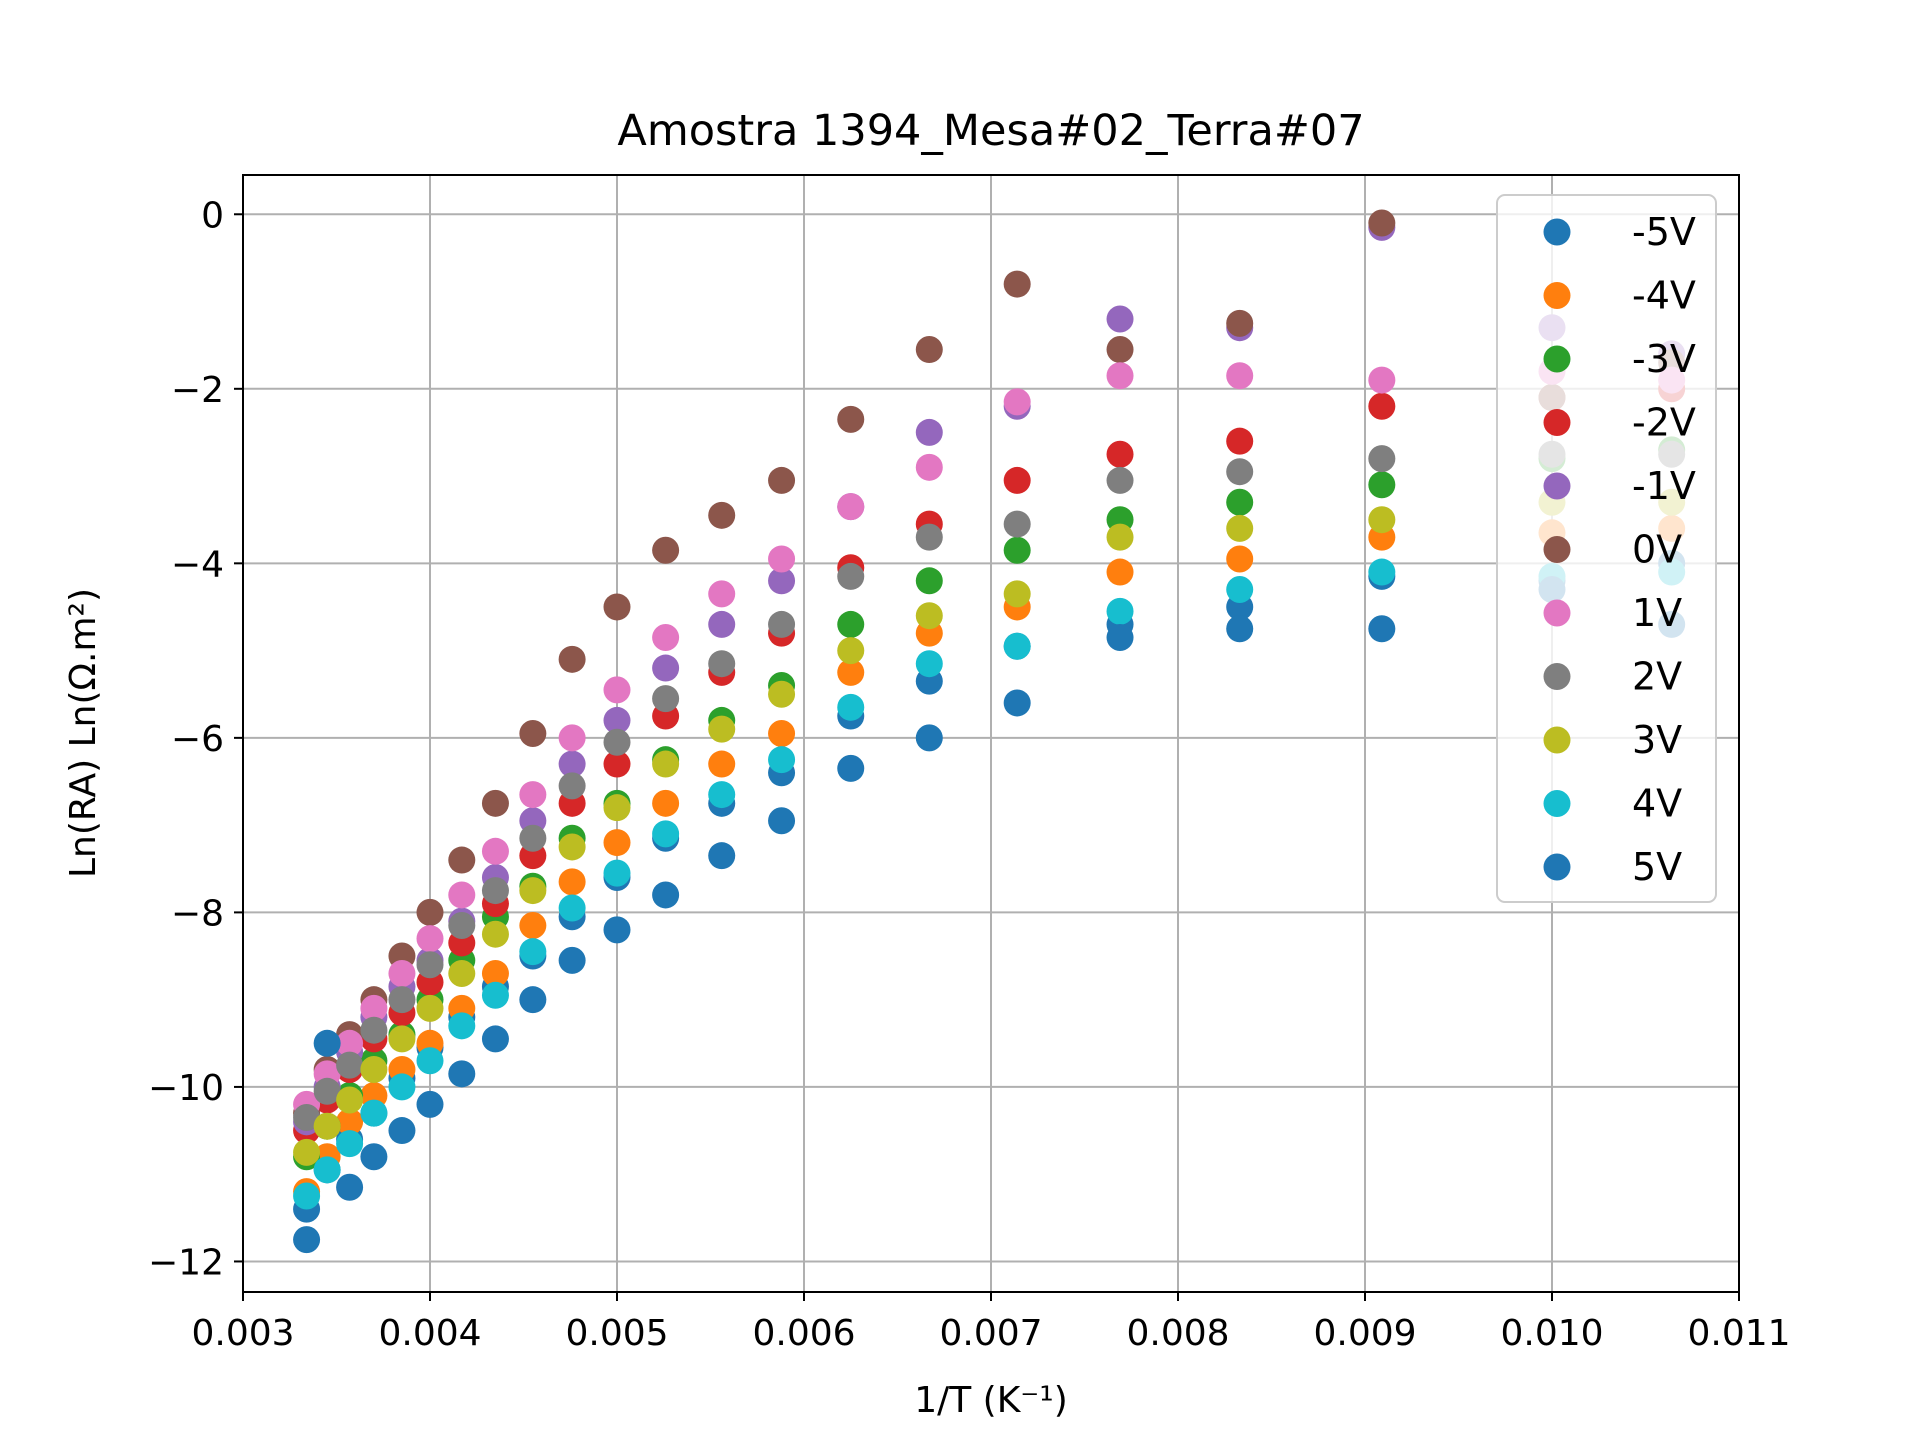 The width and height of the screenshot is (1920, 1440). I want to click on legend-label: 0V, so click(1657, 550).